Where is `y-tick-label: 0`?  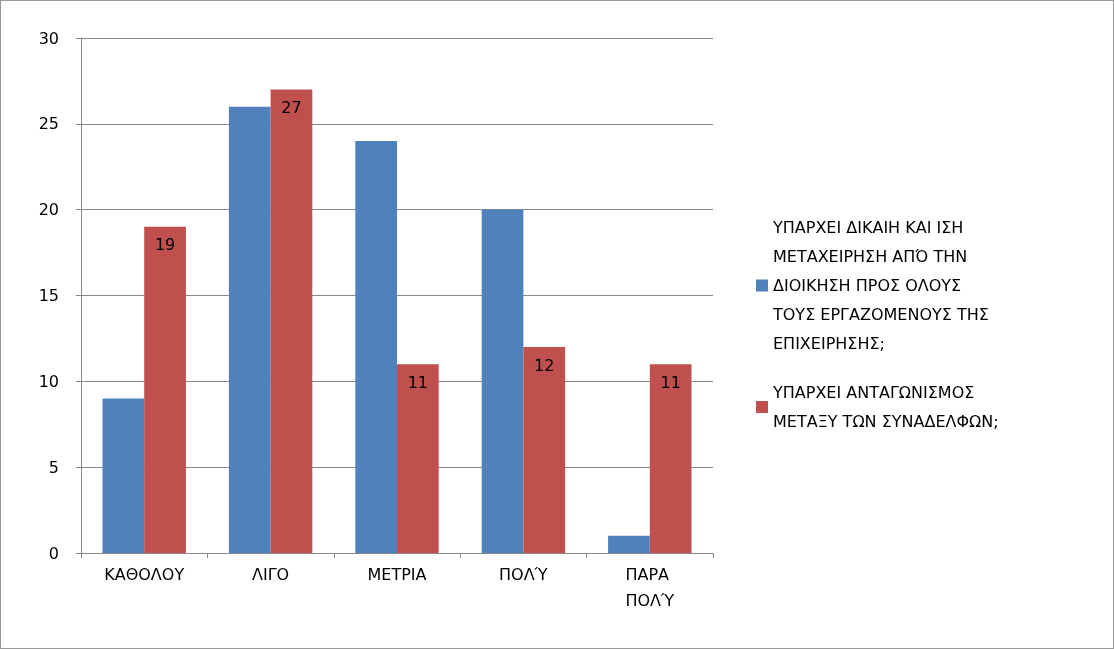
y-tick-label: 0 is located at coordinates (53, 553).